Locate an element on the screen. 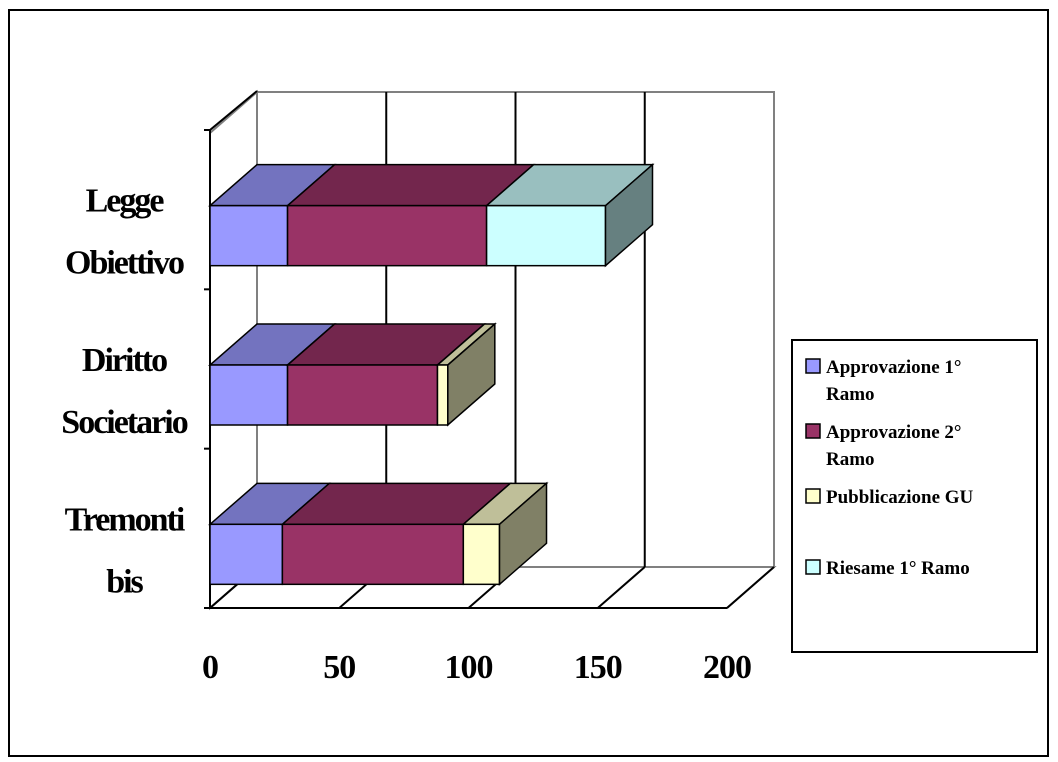  x-tick-label: 150 is located at coordinates (598, 667).